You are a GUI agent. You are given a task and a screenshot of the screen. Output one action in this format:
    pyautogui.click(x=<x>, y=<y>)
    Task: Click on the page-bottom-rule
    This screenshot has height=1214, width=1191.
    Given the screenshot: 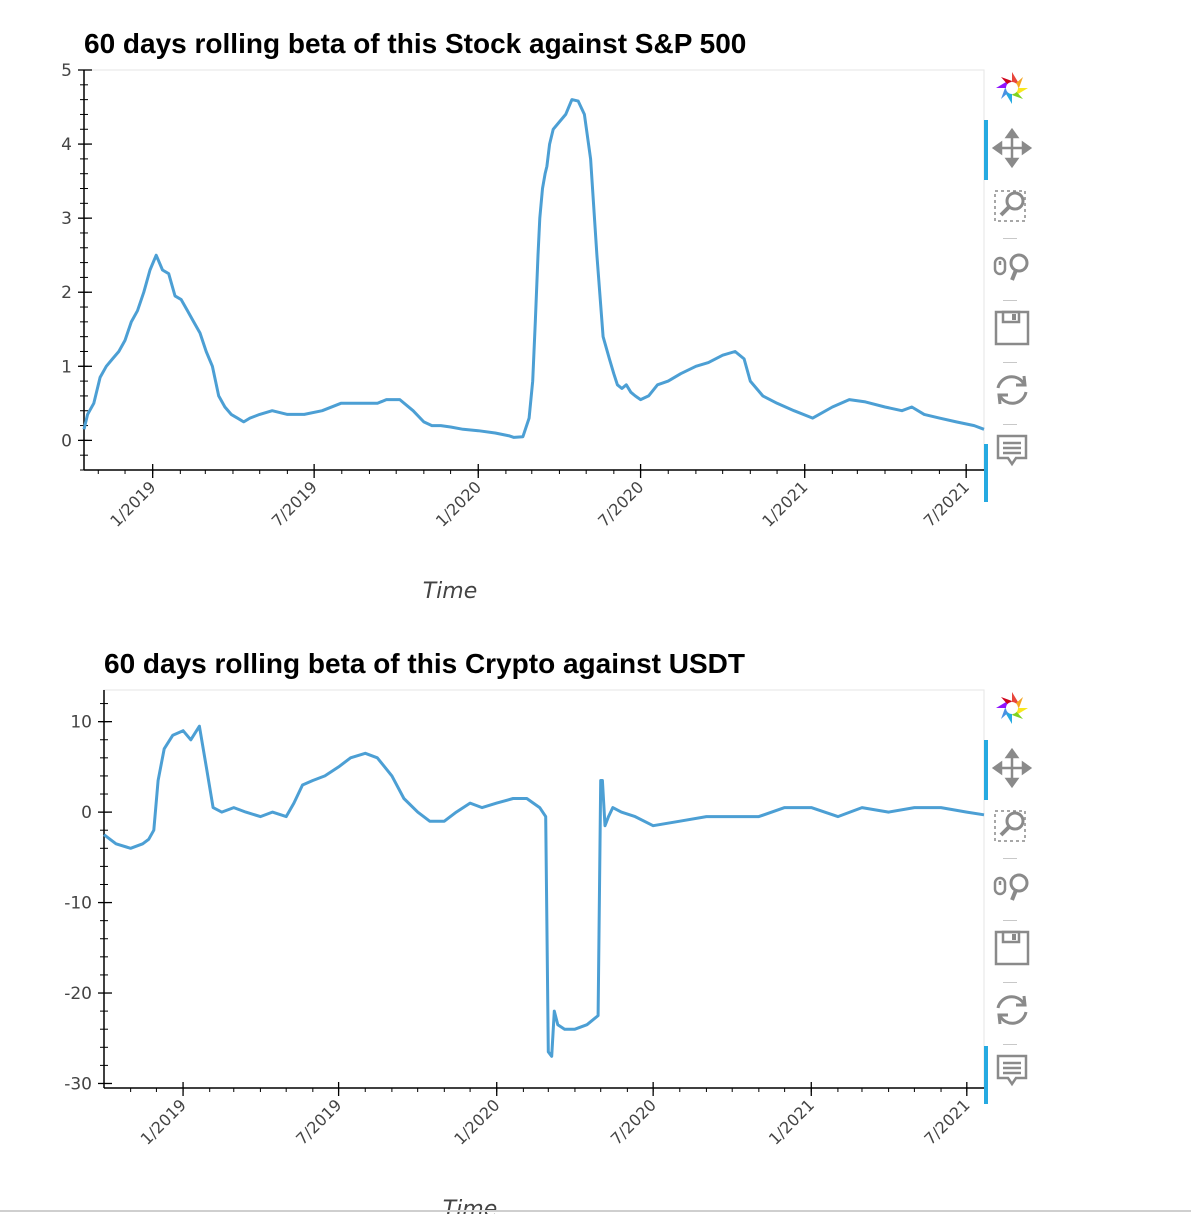 What is the action you would take?
    pyautogui.click(x=595, y=1211)
    